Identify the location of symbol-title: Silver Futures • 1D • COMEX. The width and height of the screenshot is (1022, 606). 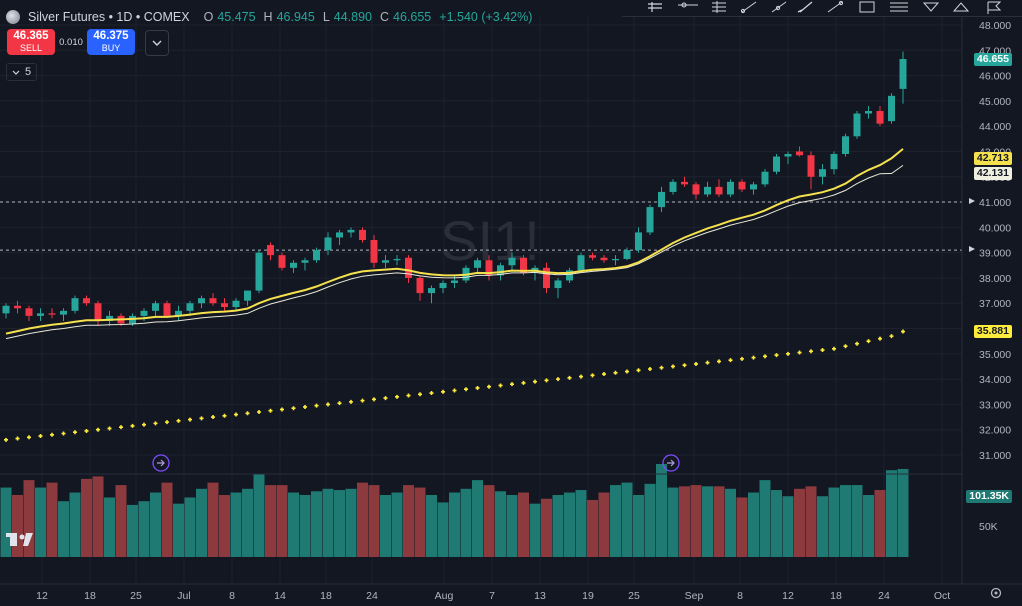
(109, 17).